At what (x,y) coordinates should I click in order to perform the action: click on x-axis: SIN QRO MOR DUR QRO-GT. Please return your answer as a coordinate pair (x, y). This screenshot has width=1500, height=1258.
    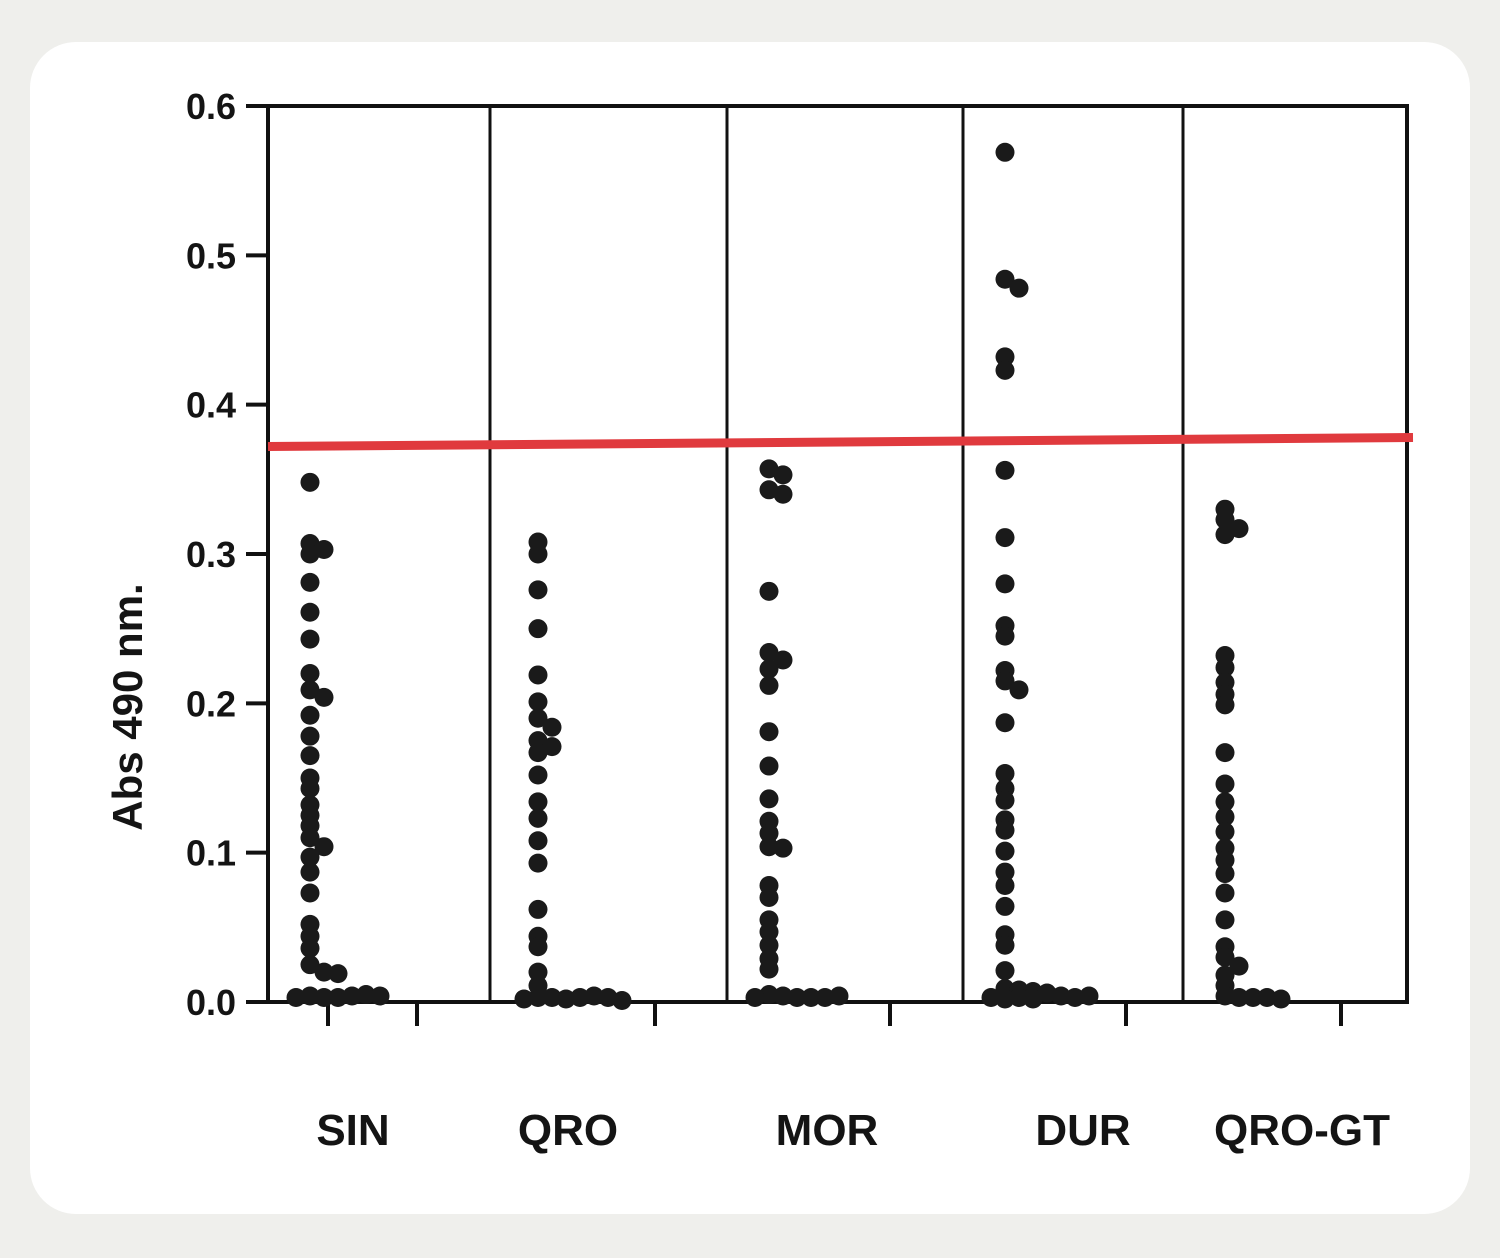
    Looking at the image, I should click on (853, 1078).